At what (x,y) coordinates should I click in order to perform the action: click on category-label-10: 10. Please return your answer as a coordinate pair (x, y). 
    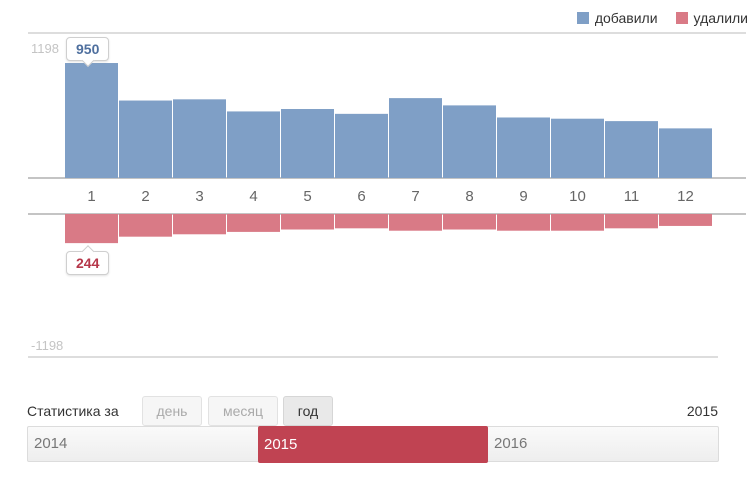
    Looking at the image, I should click on (577, 196).